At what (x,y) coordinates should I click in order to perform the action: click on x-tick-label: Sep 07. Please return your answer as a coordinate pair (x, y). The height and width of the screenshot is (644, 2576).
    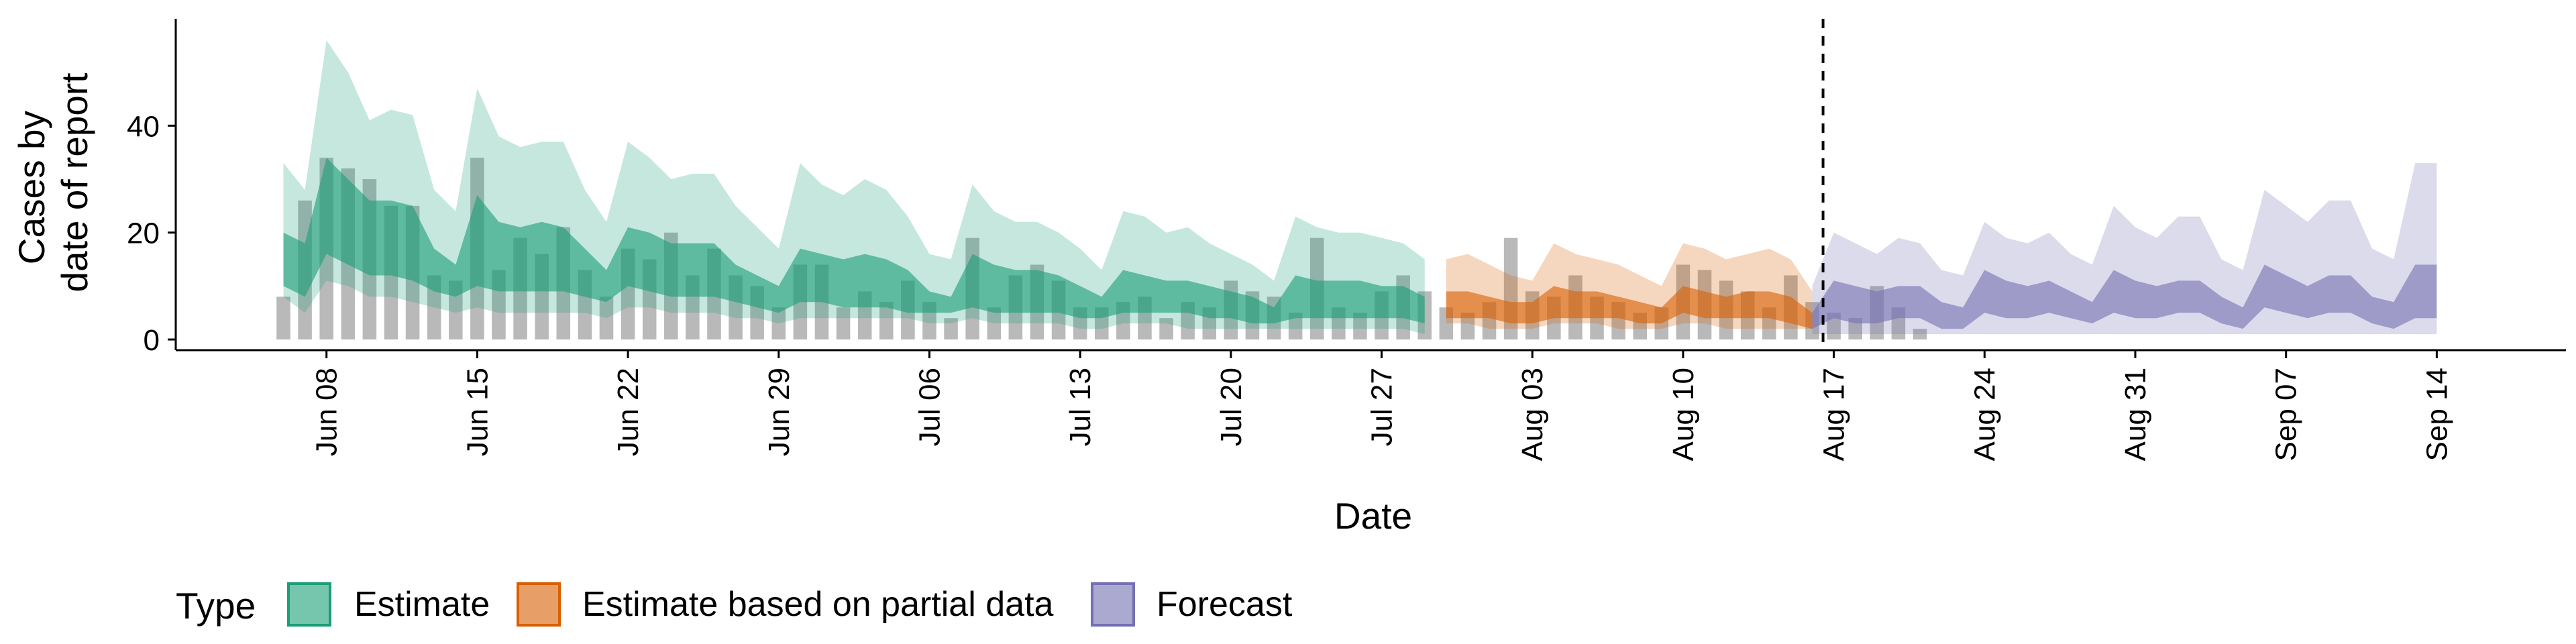
    Looking at the image, I should click on (2286, 414).